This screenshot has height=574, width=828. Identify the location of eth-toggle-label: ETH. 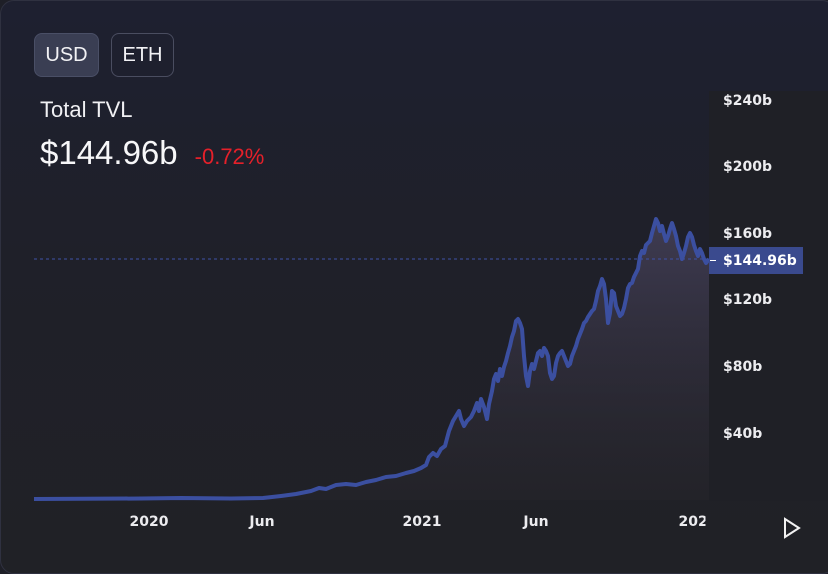
(142, 54).